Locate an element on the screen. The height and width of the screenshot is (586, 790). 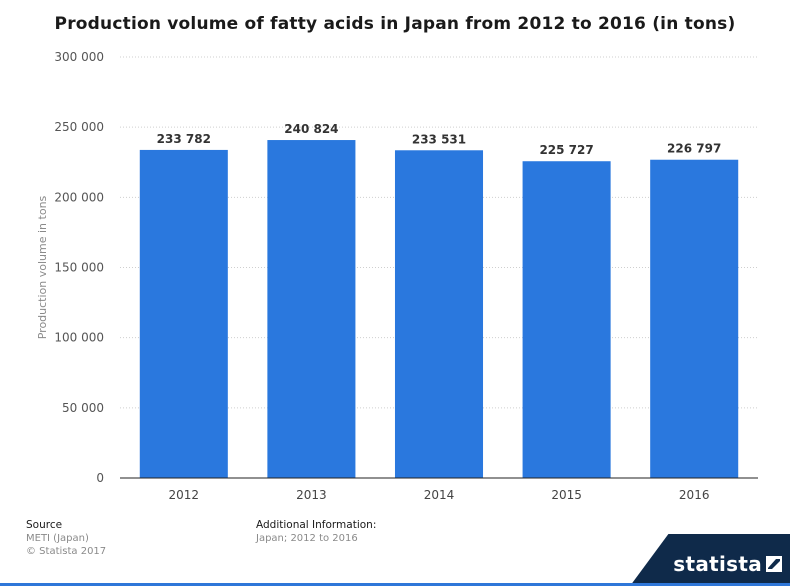
y-tick-label: 150 000 is located at coordinates (79, 268).